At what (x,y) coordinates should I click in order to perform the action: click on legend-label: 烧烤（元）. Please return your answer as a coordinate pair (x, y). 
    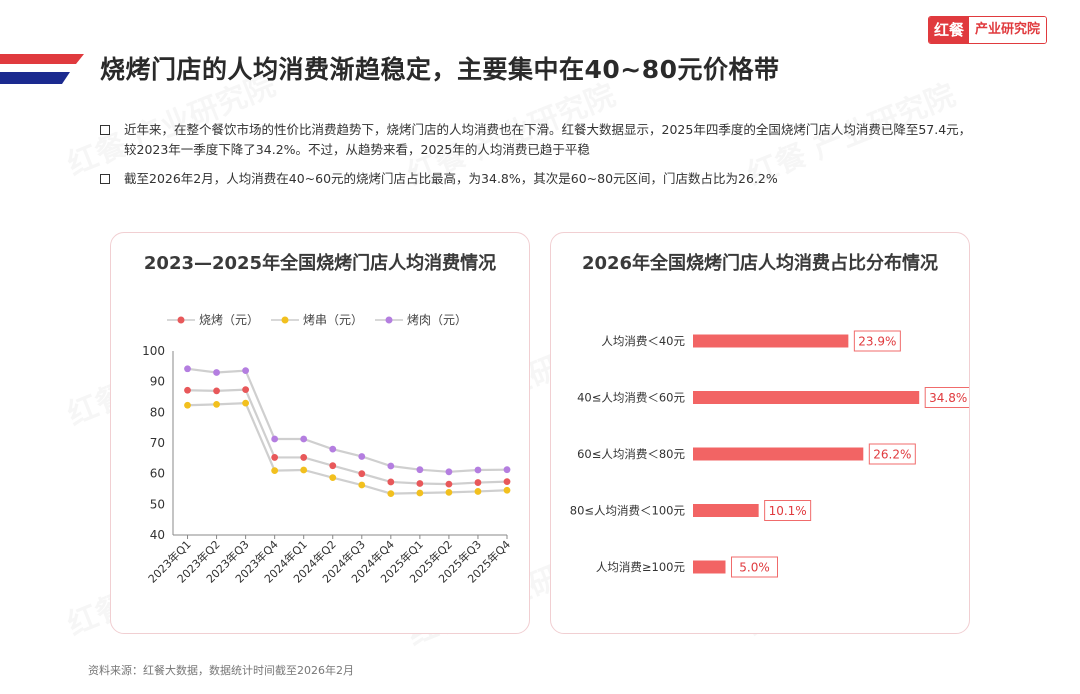
    Looking at the image, I should click on (229, 320).